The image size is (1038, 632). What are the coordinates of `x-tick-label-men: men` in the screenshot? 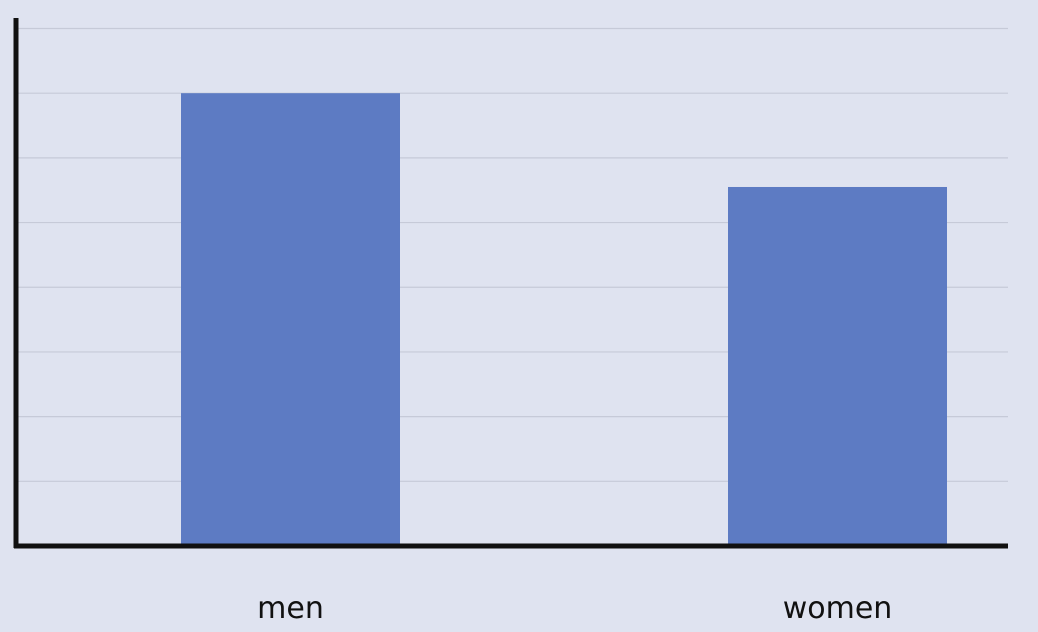 It's located at (290, 608).